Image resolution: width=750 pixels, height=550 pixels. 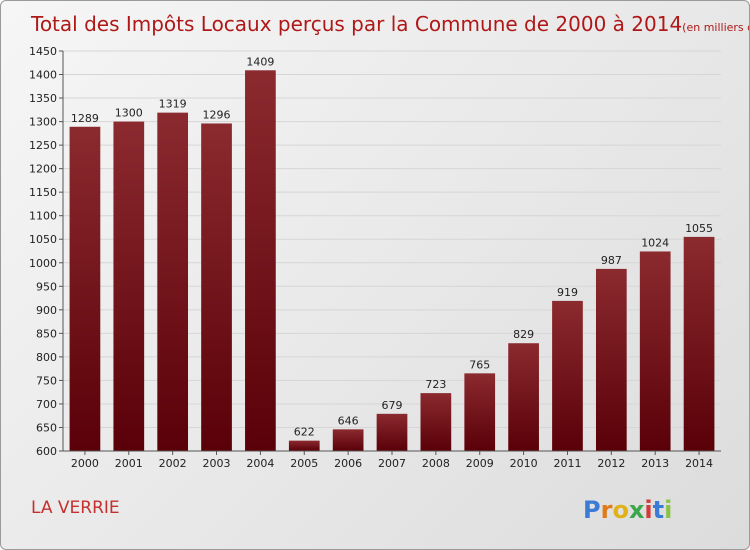 I want to click on x-tick-label: 2000, so click(x=85, y=463).